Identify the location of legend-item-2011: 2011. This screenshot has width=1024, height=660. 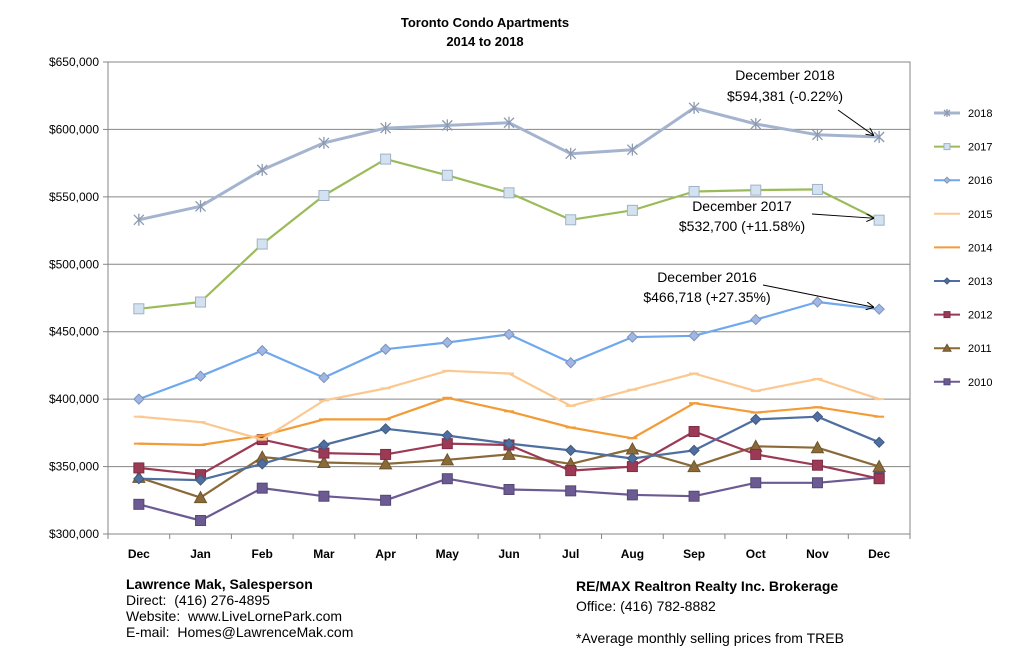
(963, 349).